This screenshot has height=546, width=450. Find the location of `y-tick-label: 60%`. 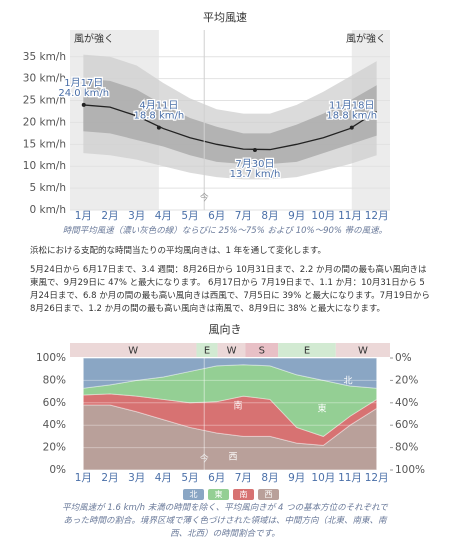

y-tick-label: 60% is located at coordinates (54, 403).